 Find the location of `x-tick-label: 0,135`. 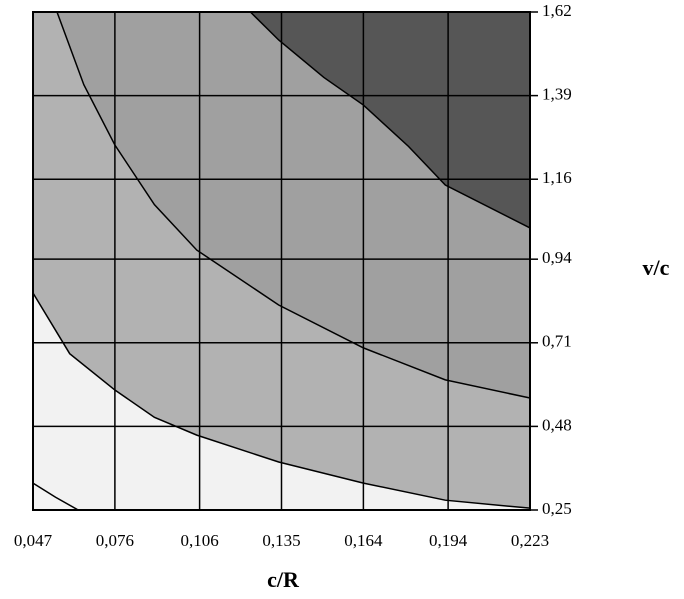

x-tick-label: 0,135 is located at coordinates (281, 540).